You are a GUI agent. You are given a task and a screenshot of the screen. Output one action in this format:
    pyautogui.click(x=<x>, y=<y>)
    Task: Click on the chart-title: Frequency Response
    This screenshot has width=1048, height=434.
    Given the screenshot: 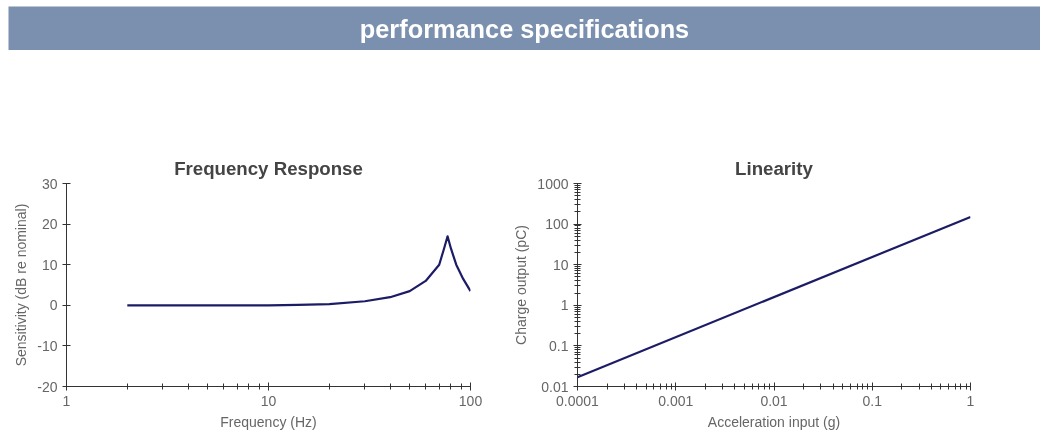 What is the action you would take?
    pyautogui.click(x=268, y=168)
    